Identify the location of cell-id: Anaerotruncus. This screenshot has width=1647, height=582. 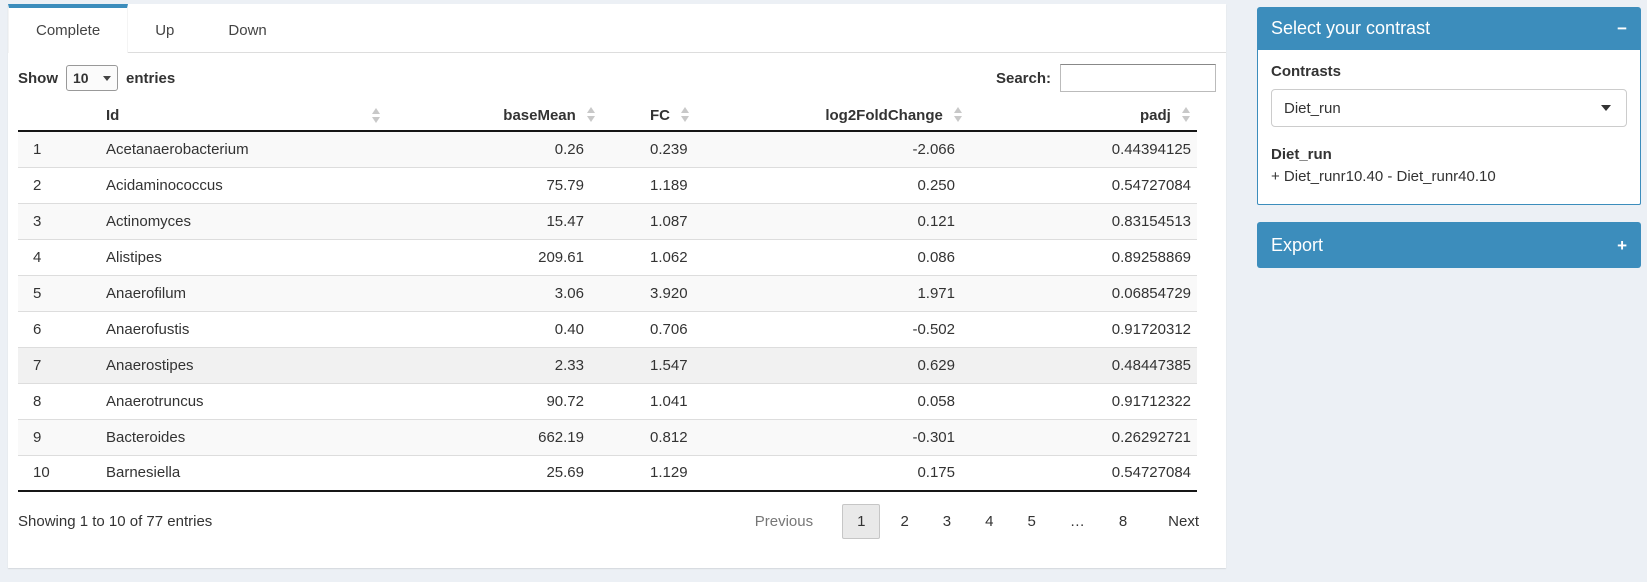
(245, 400).